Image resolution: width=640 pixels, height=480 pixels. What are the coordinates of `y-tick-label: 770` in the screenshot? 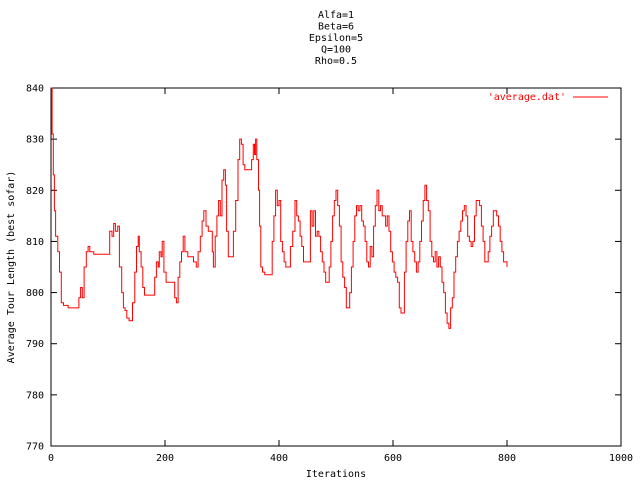 It's located at (35, 447).